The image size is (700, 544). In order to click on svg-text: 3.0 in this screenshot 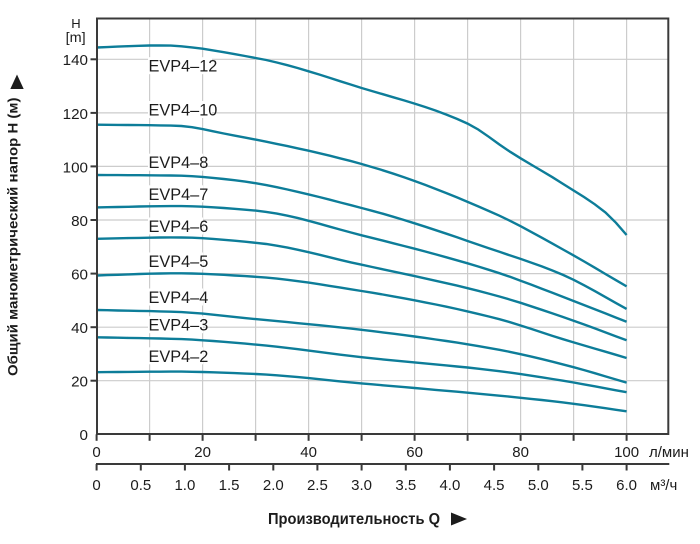, I will do `click(361, 485)`.